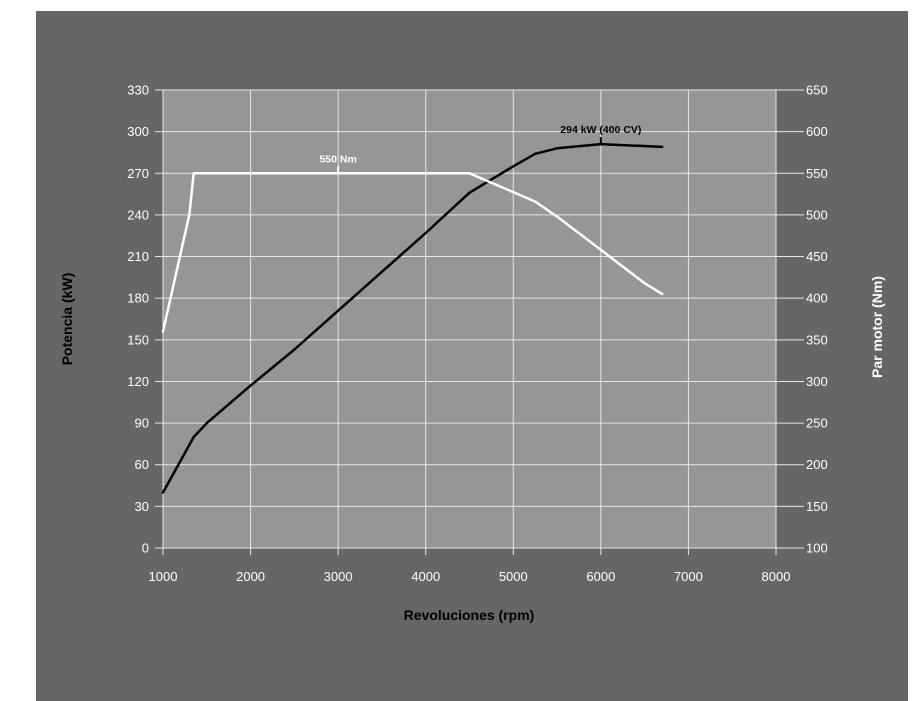  Describe the element at coordinates (163, 576) in the screenshot. I see `x-tick-label: 1000` at that location.